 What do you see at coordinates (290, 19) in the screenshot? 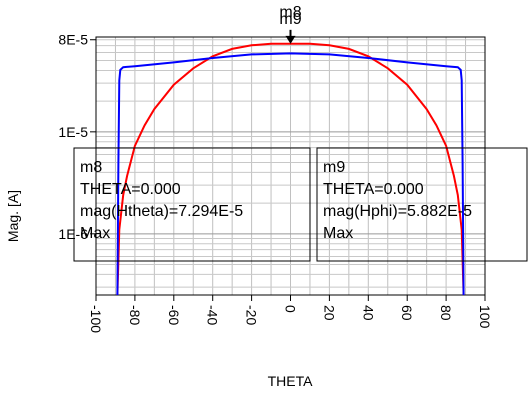
I see `marker-name-m9: m9` at bounding box center [290, 19].